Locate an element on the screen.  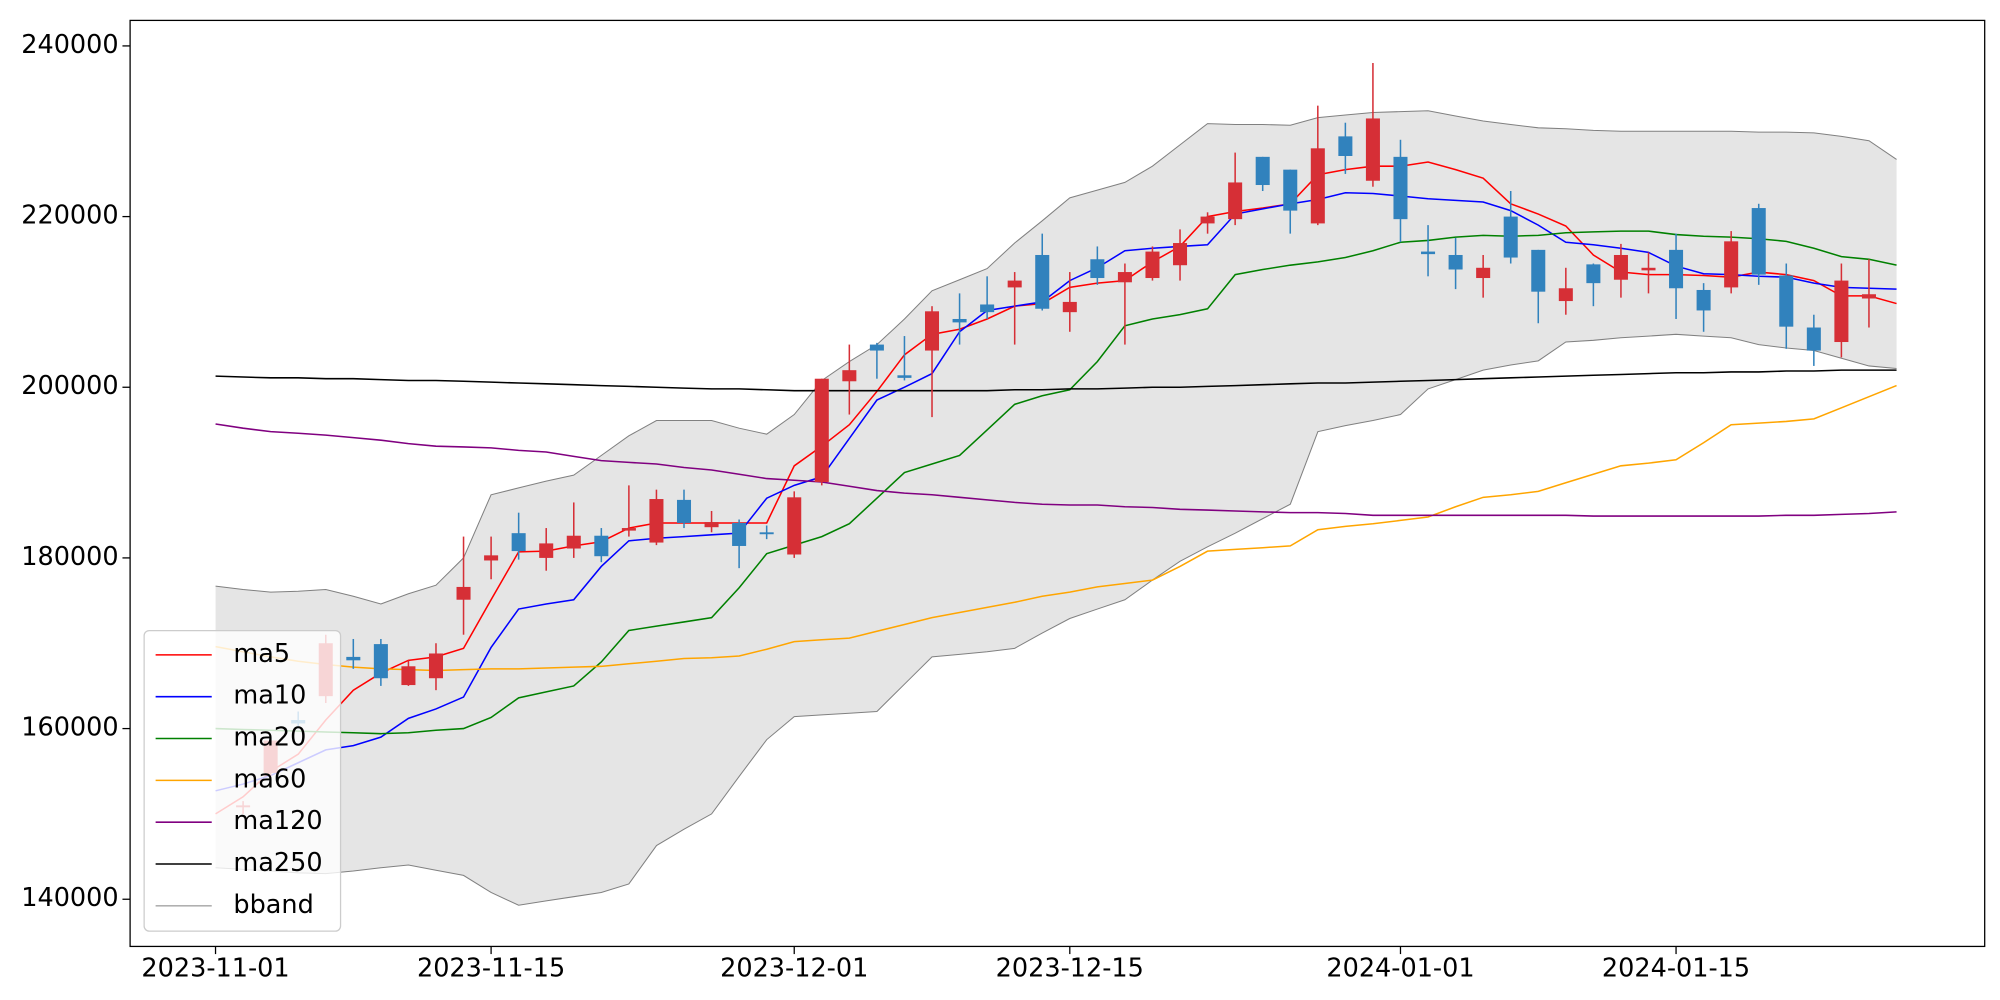
legend-label: ma250 is located at coordinates (277, 863).